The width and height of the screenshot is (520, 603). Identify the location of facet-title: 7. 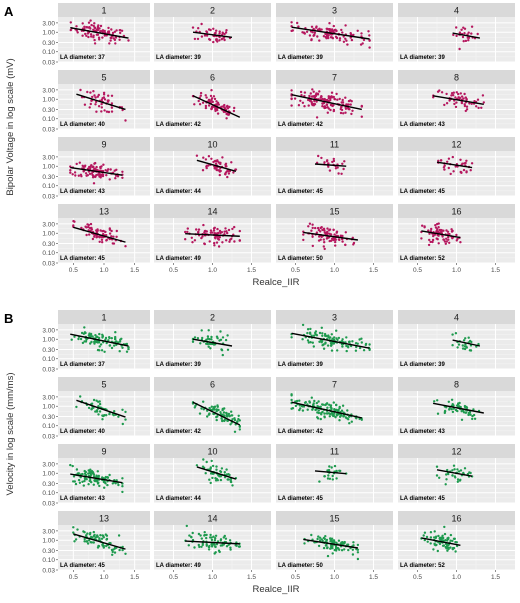
(334, 385).